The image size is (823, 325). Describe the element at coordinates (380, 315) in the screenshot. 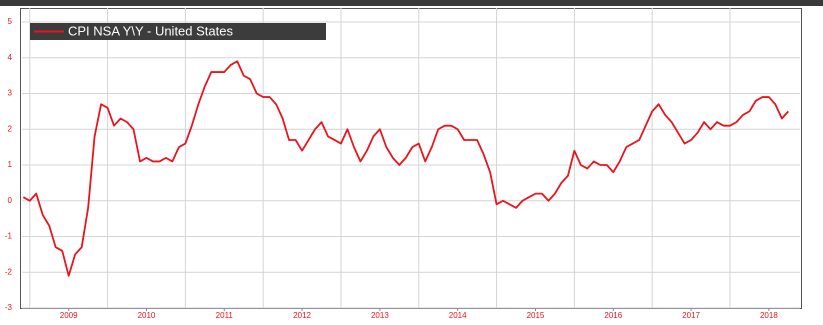

I see `x-tick-label: 2013` at that location.